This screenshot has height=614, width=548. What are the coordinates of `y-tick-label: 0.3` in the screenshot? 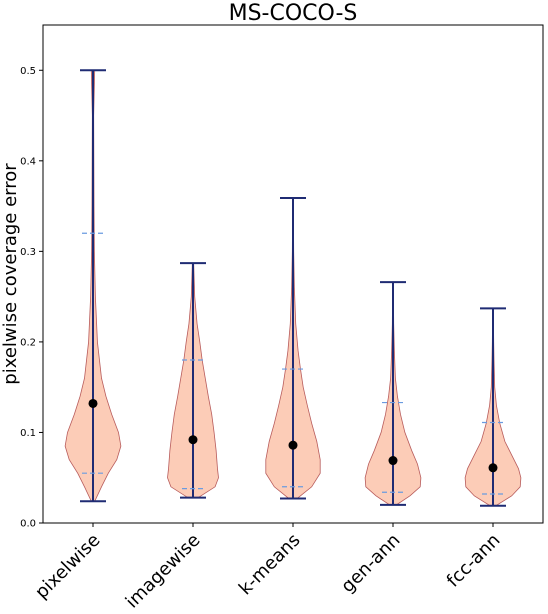 It's located at (28, 252).